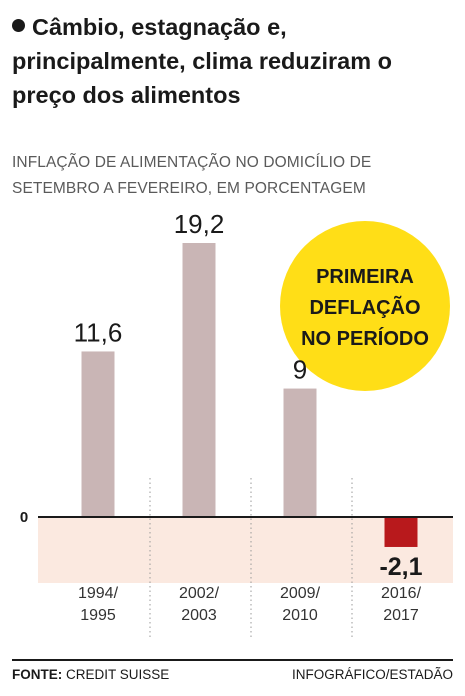 The image size is (465, 696). I want to click on value-label-4: -2,1, so click(400, 567).